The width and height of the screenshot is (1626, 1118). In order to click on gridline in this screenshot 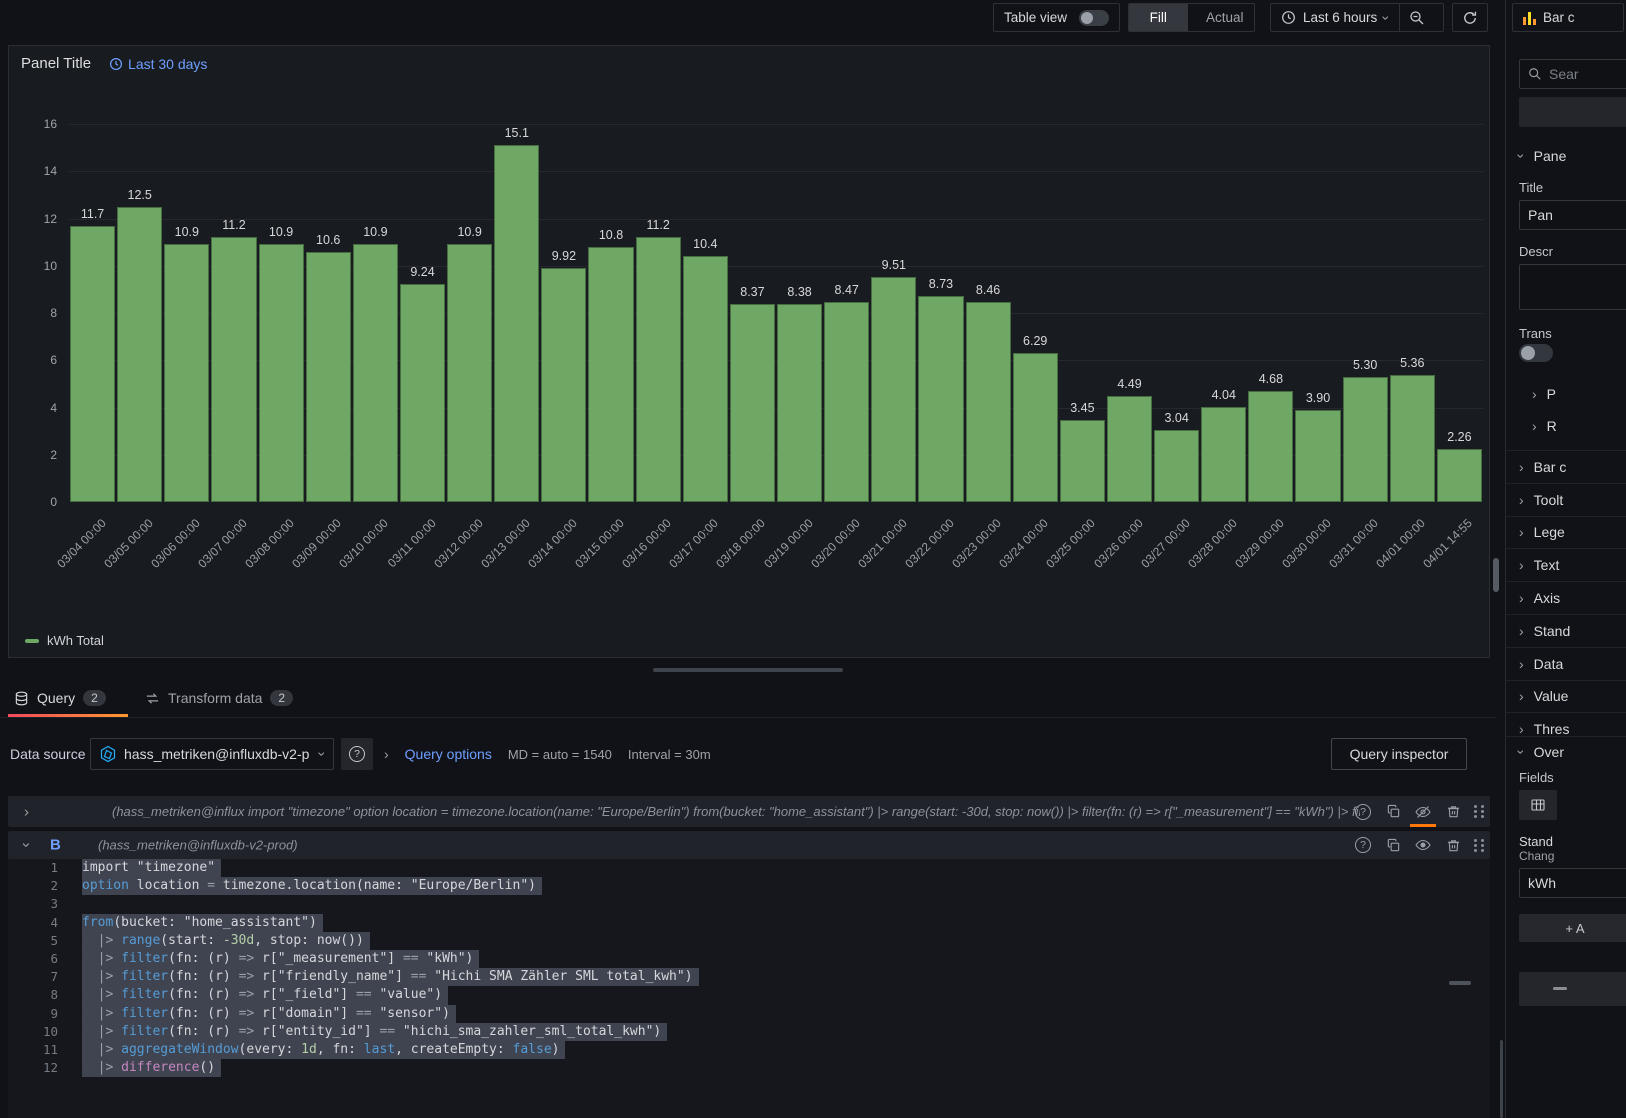, I will do `click(776, 124)`.